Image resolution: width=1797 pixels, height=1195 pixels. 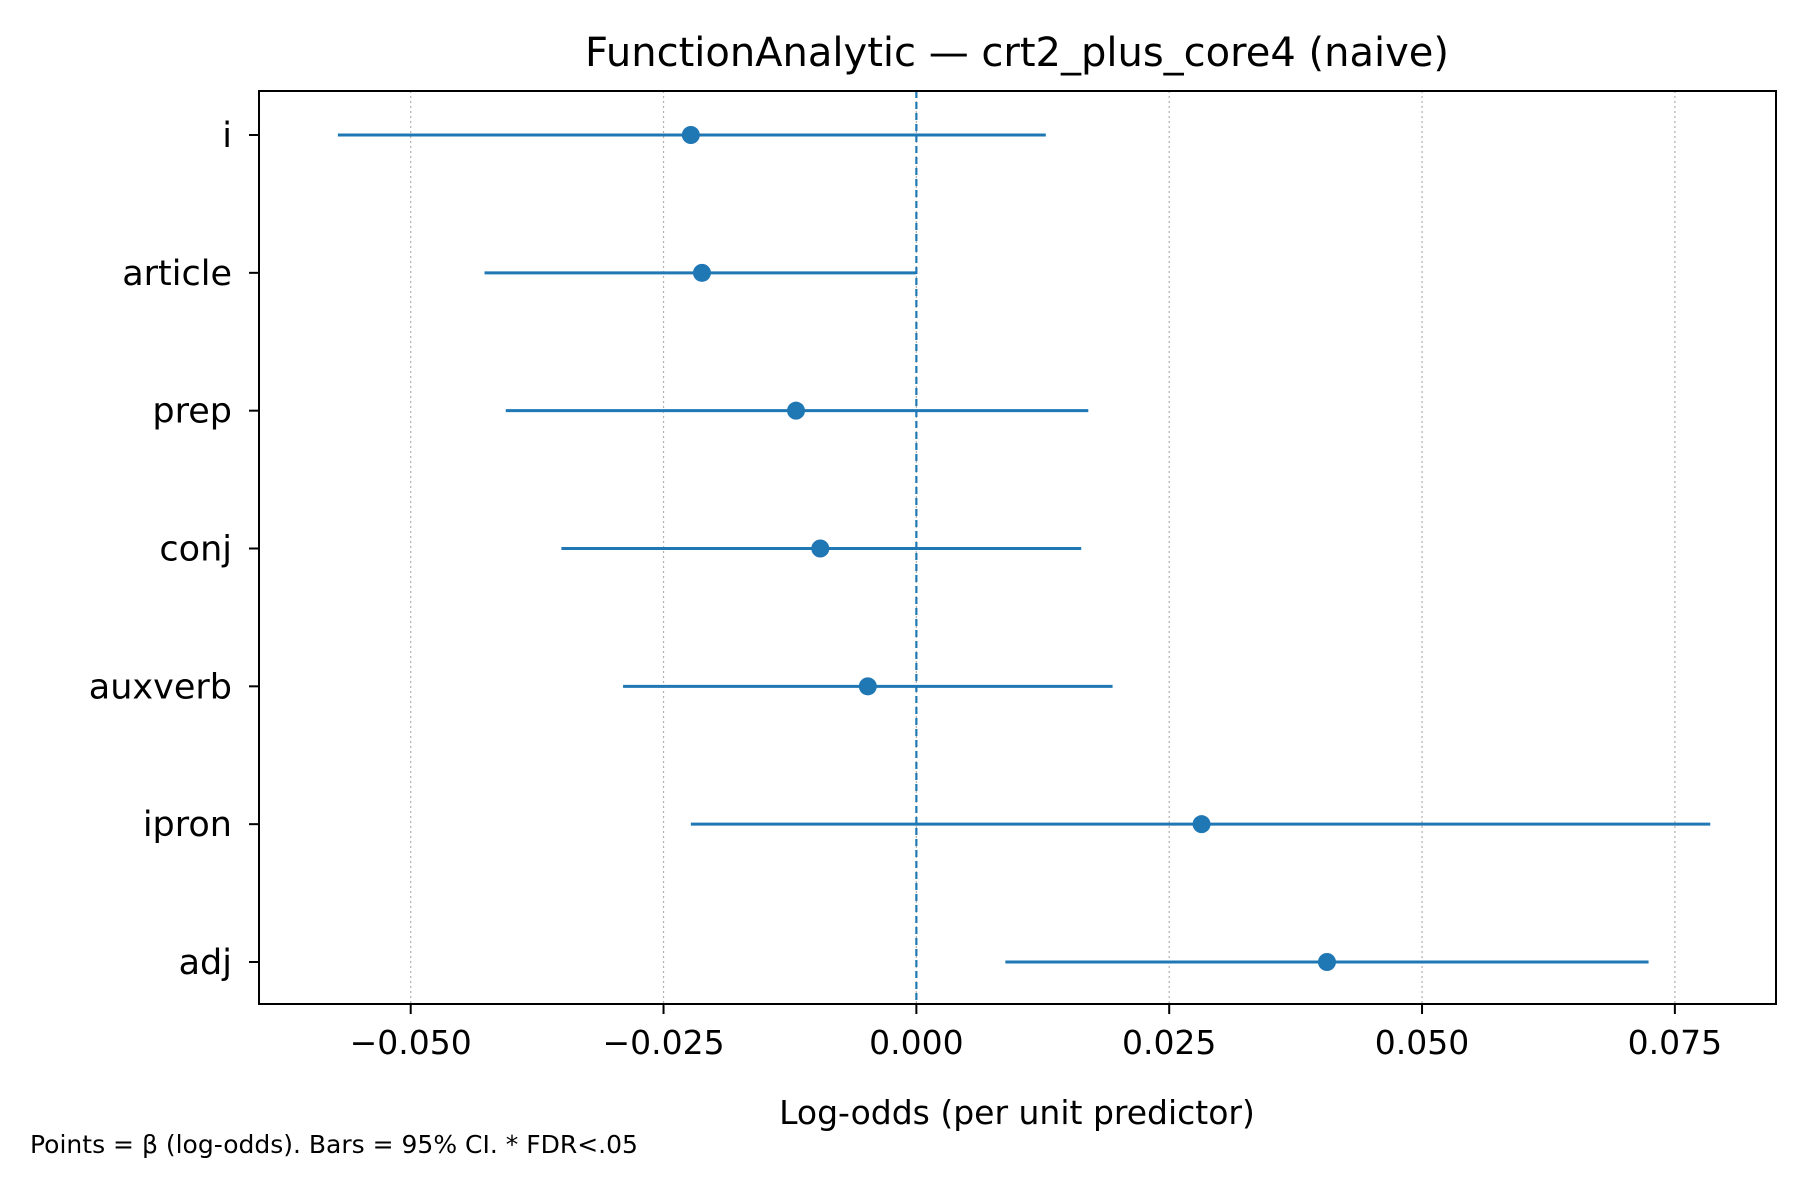 I want to click on x-axis-label: Log-odds (per unit predictor), so click(x=1017, y=1112).